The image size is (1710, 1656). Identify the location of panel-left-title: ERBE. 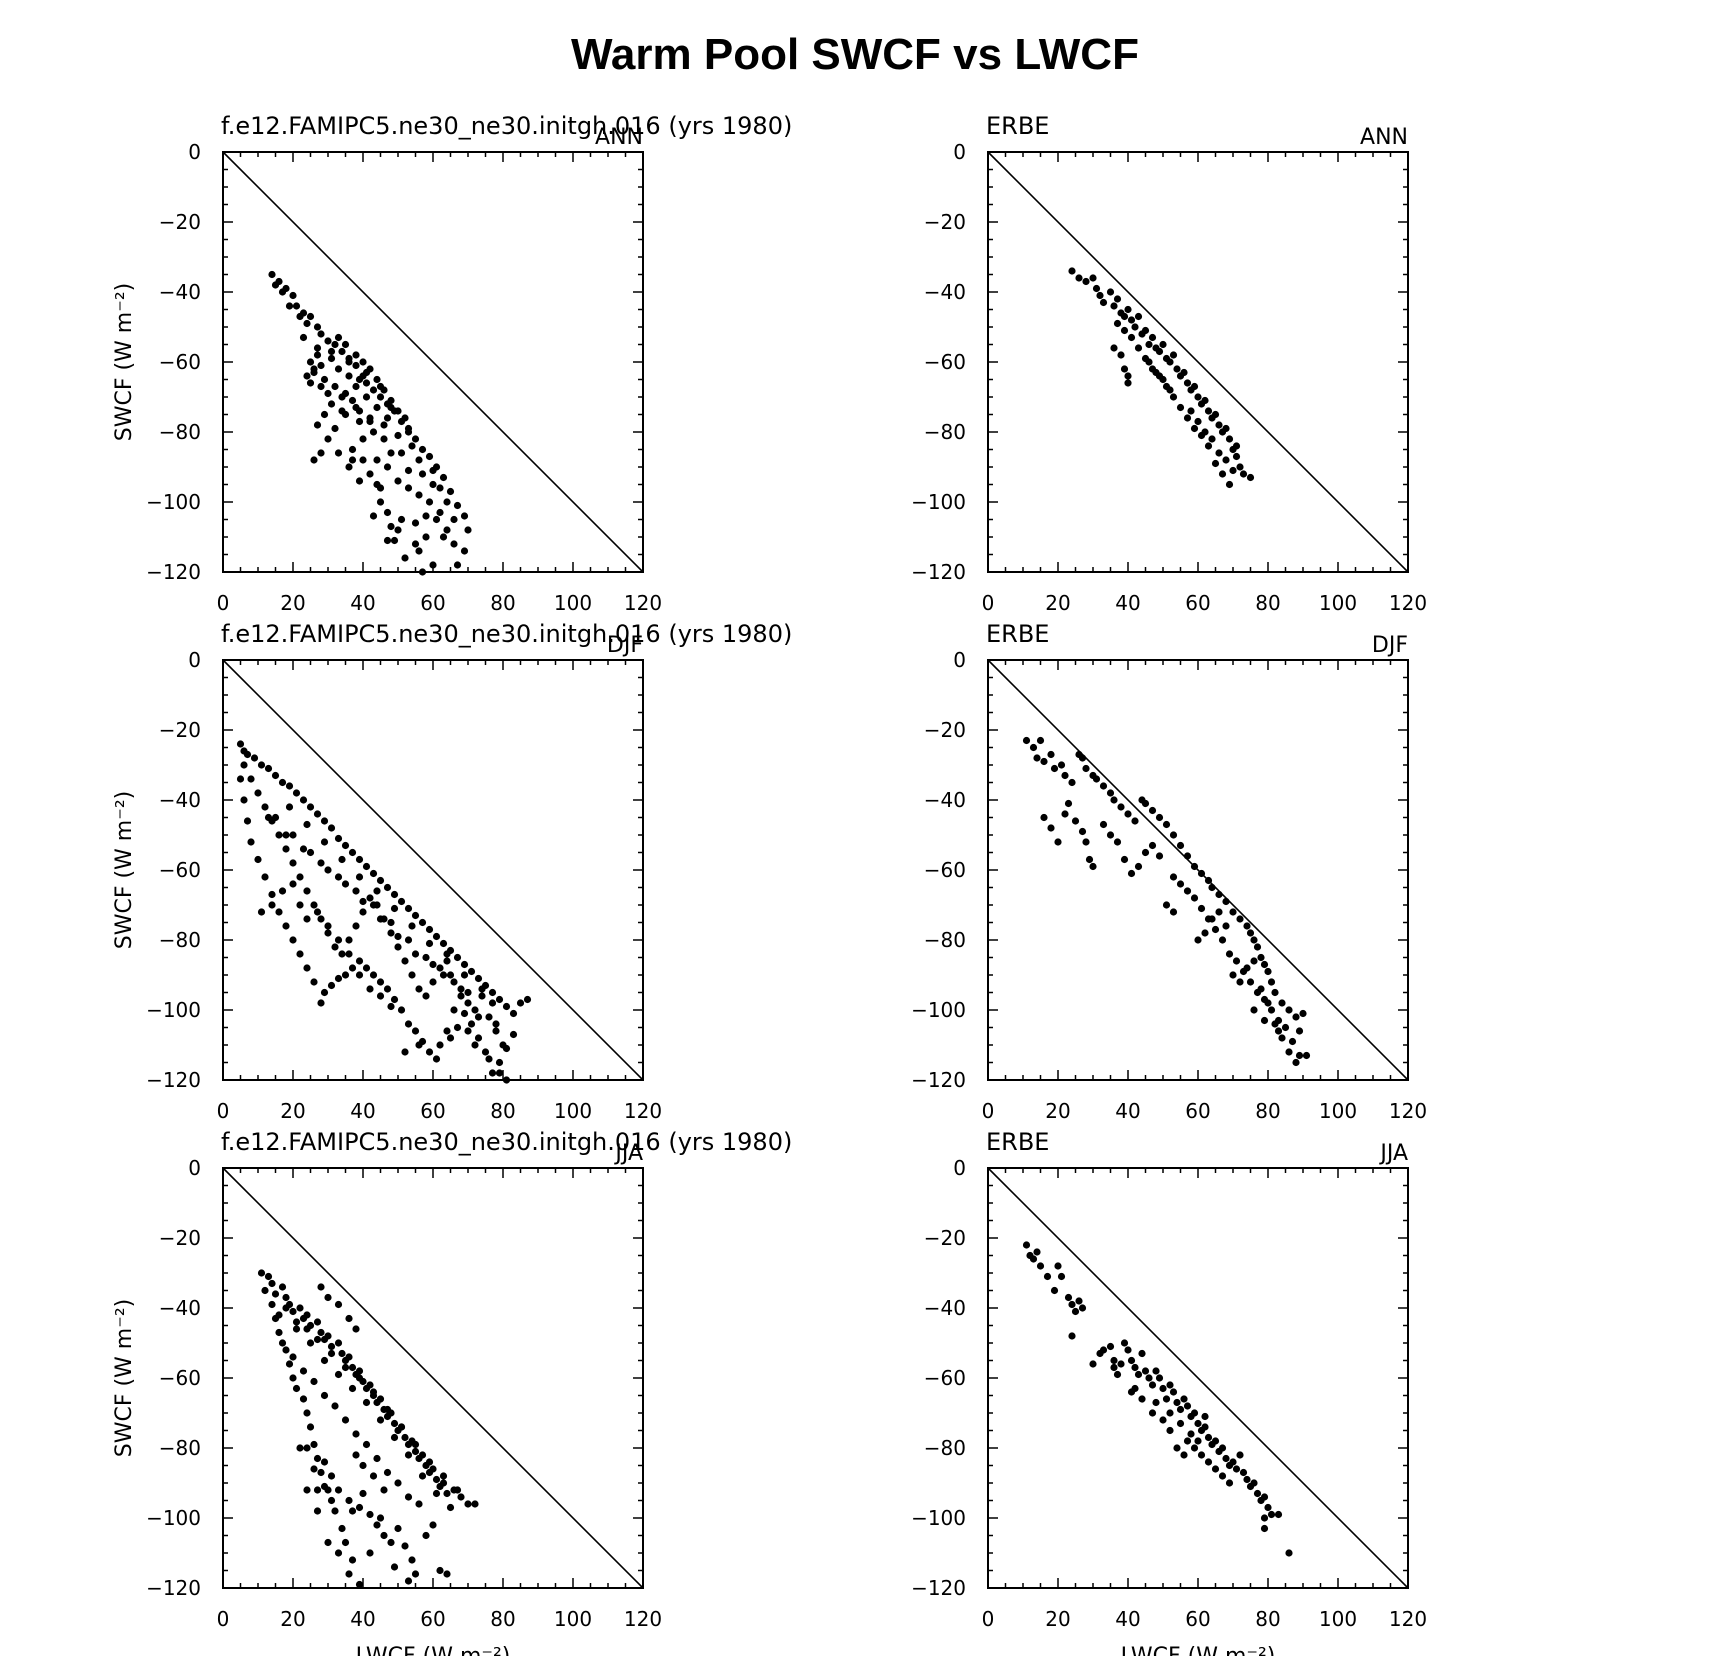
(1017, 126).